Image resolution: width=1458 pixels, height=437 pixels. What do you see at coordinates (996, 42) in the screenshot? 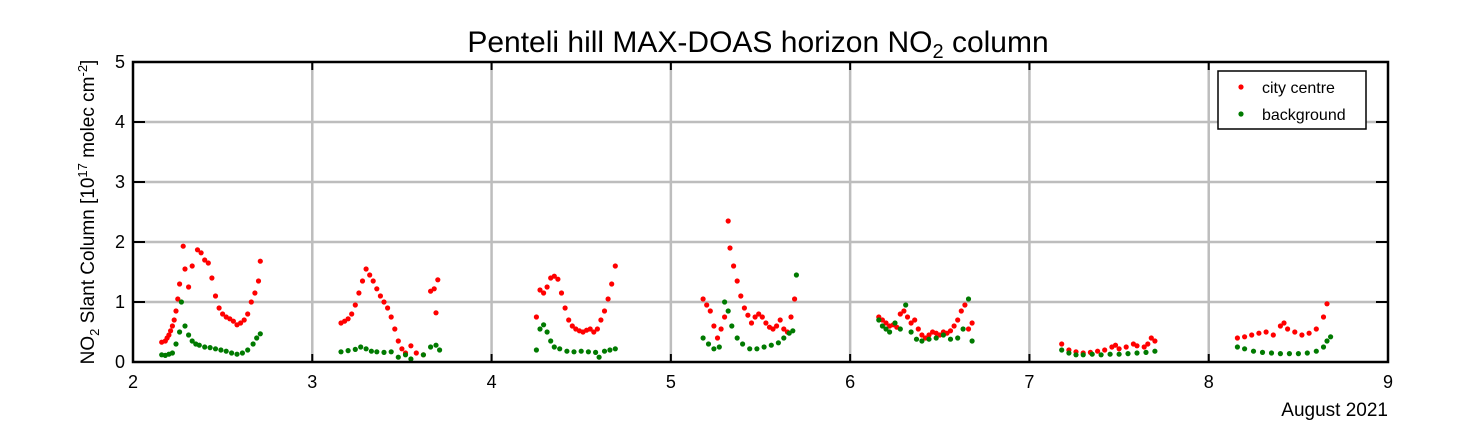
I see `title-tail: column` at bounding box center [996, 42].